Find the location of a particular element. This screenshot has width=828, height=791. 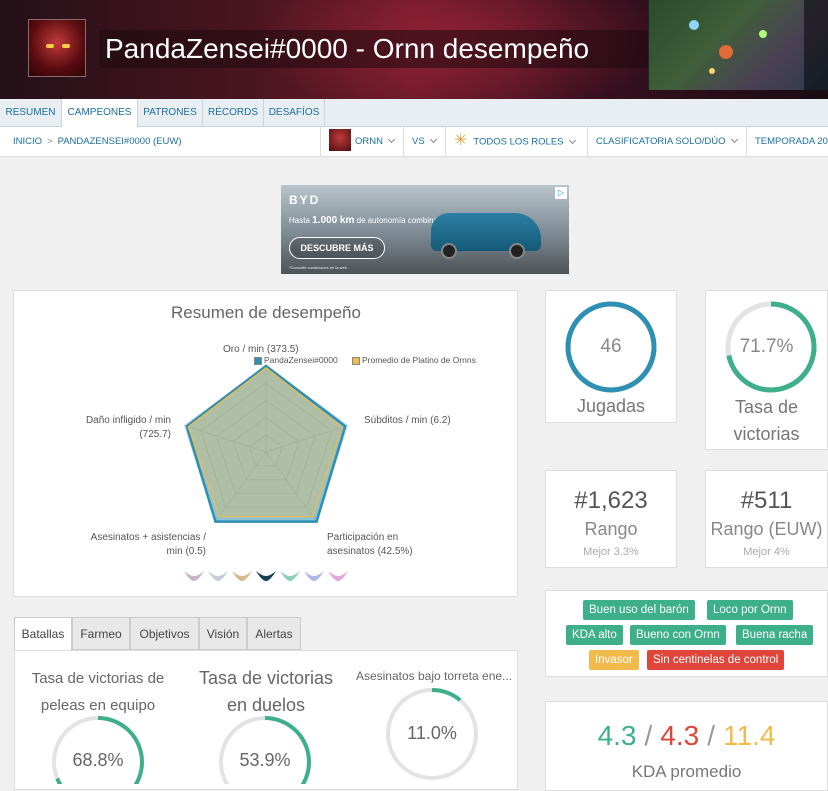

season-filter-label: TEMPORADA 20 is located at coordinates (791, 141).